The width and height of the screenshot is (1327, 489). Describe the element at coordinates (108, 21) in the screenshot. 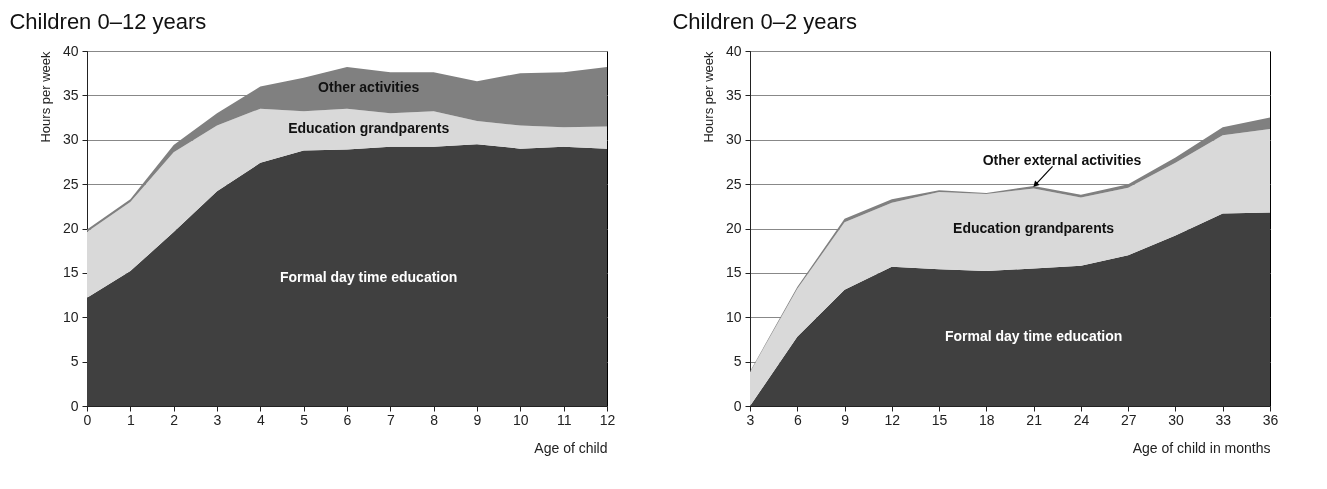

I see `chart-title: Children 0–12 years` at that location.